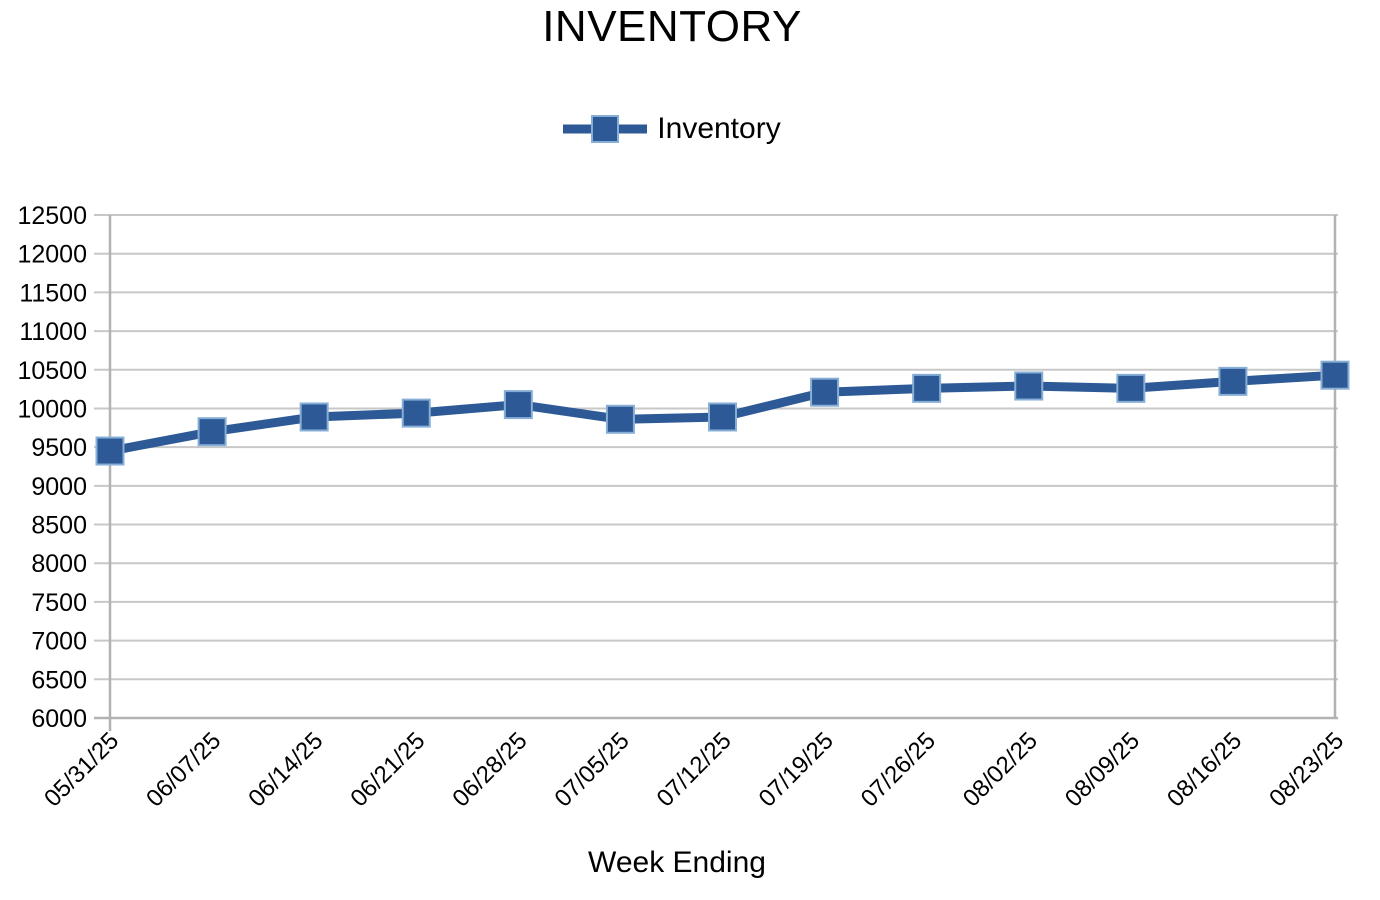 The image size is (1380, 900). I want to click on x-tick-label: 06/14/25, so click(285, 769).